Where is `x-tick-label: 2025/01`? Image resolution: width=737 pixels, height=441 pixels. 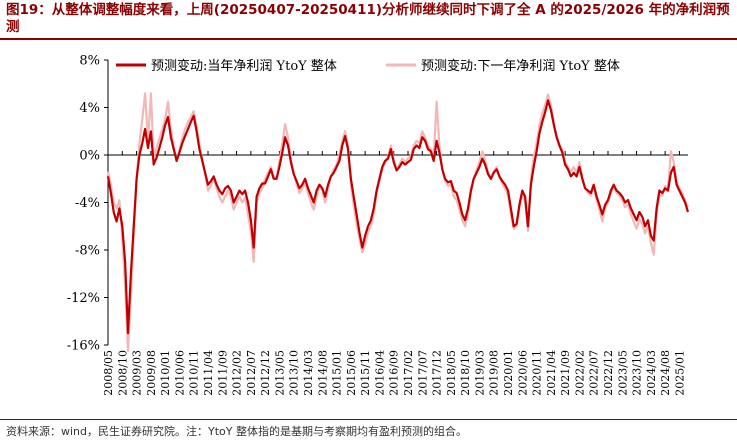
x-tick-label: 2025/01 is located at coordinates (679, 373).